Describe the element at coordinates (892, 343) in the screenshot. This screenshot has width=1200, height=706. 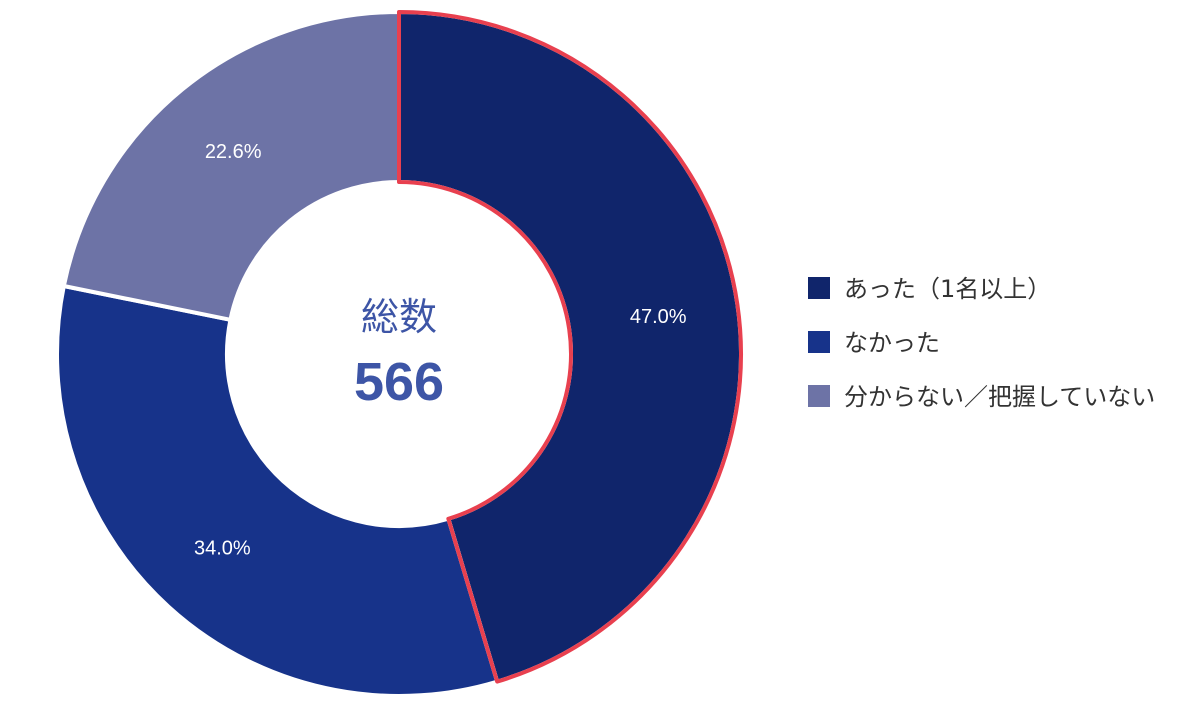
I see `legend-label-1: なかった` at that location.